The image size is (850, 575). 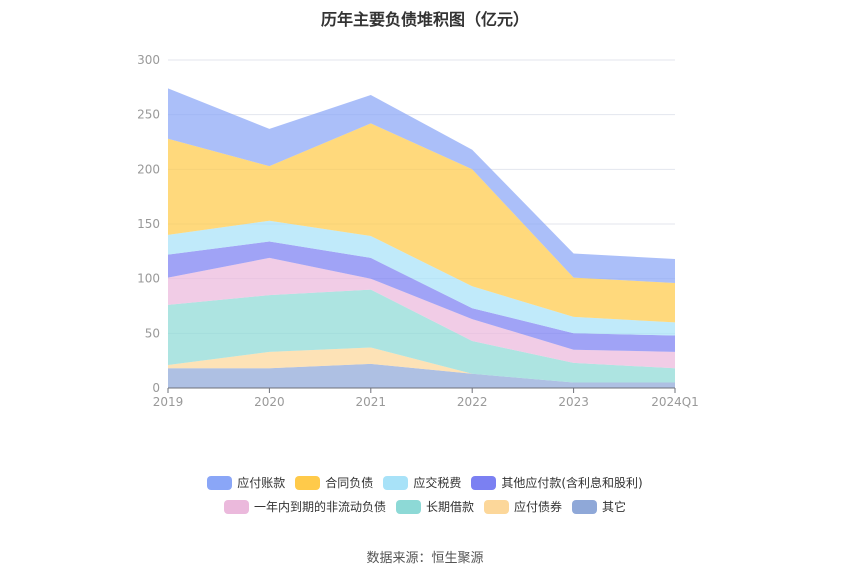 I want to click on legend-item: 应付债券, so click(x=523, y=506).